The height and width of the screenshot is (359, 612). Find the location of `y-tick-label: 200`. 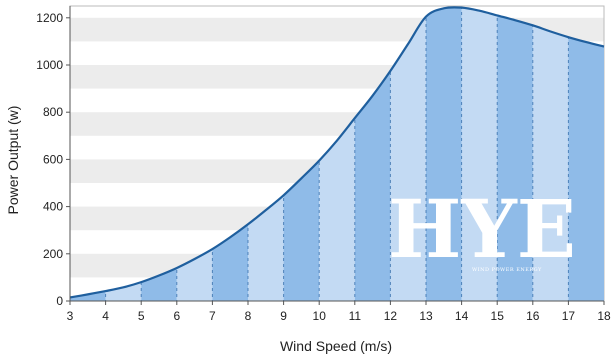

y-tick-label: 200 is located at coordinates (53, 254).